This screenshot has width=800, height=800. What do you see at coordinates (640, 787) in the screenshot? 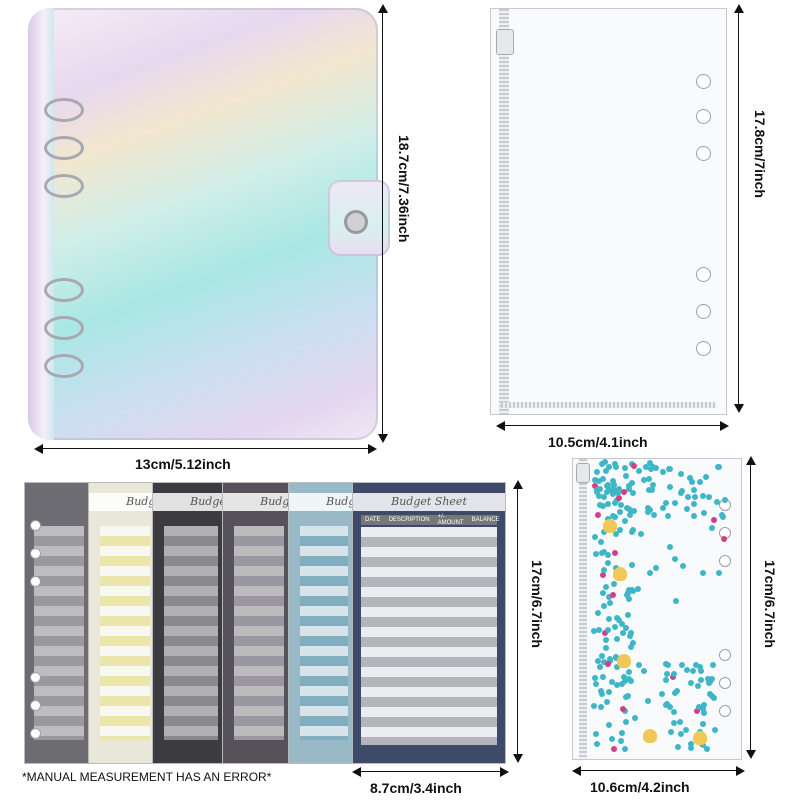
I see `sequin-pouch-width-label: 10.6cm/4.2inch` at bounding box center [640, 787].